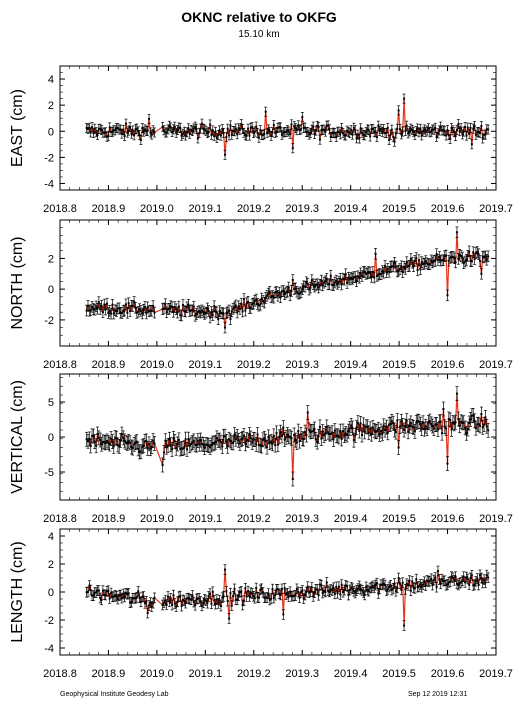  I want to click on x-tick-label: 2019.0, so click(157, 365).